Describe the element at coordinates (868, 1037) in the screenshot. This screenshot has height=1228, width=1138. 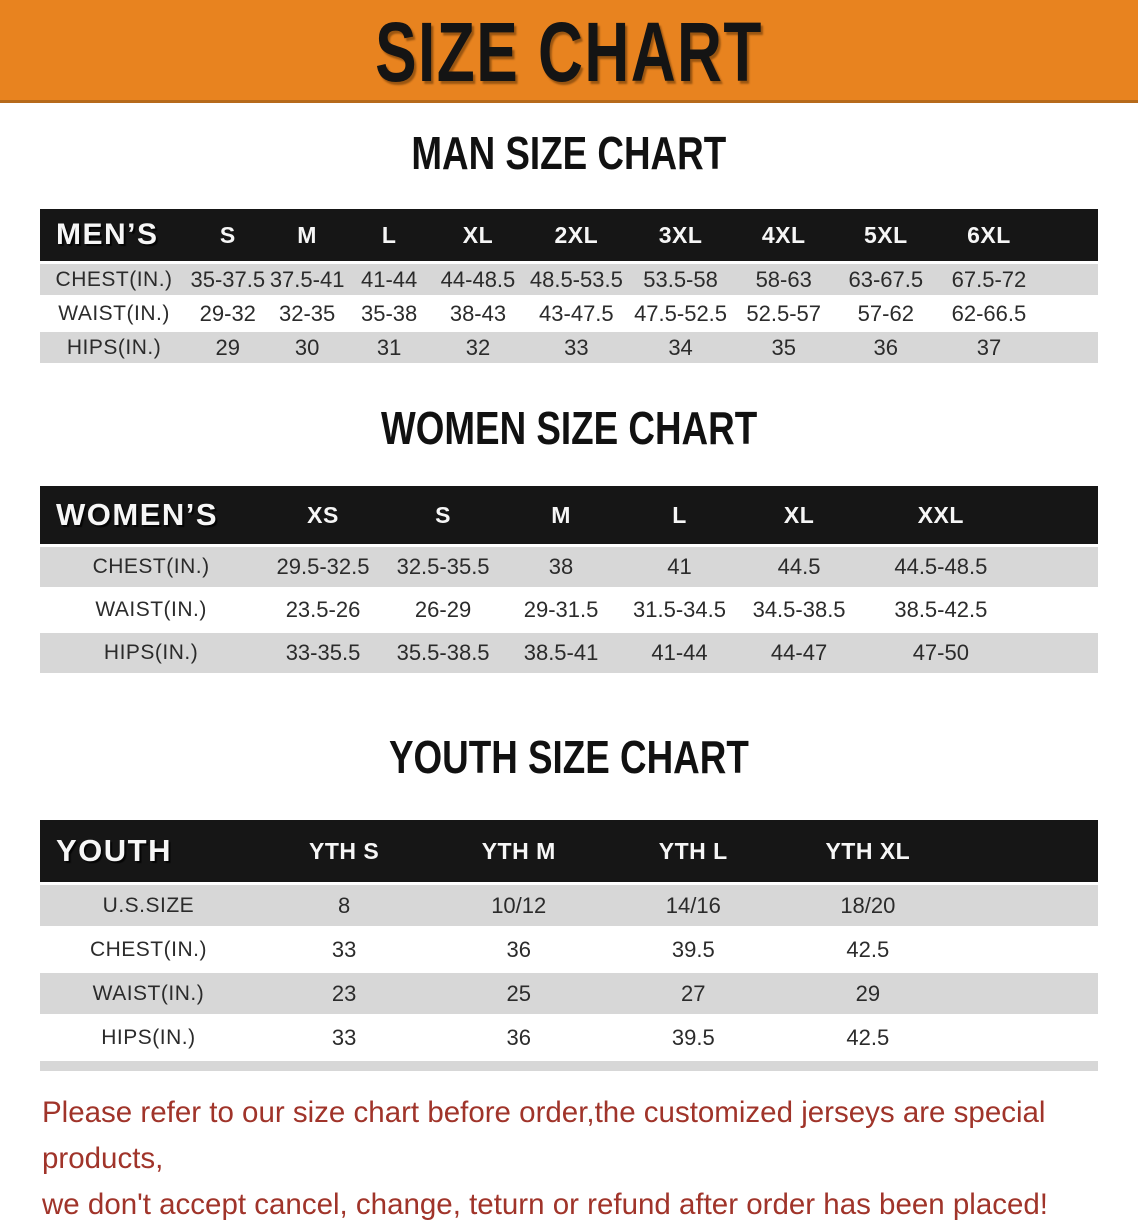
I see `size-value-cell: 42.5` at that location.